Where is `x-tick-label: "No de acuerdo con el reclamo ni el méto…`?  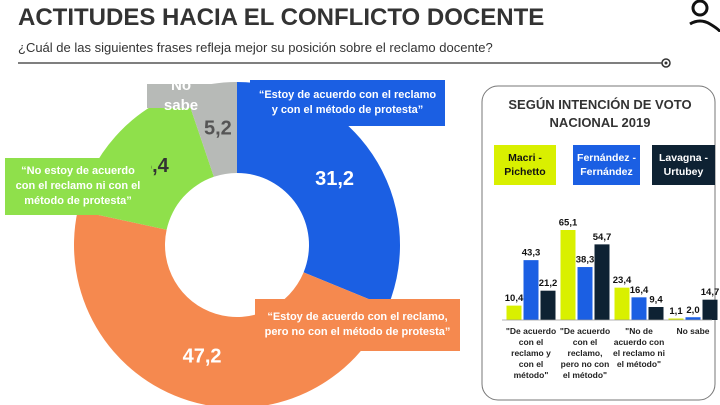
x-tick-label: "No de acuerdo con el reclamo ni el méto… is located at coordinates (639, 348).